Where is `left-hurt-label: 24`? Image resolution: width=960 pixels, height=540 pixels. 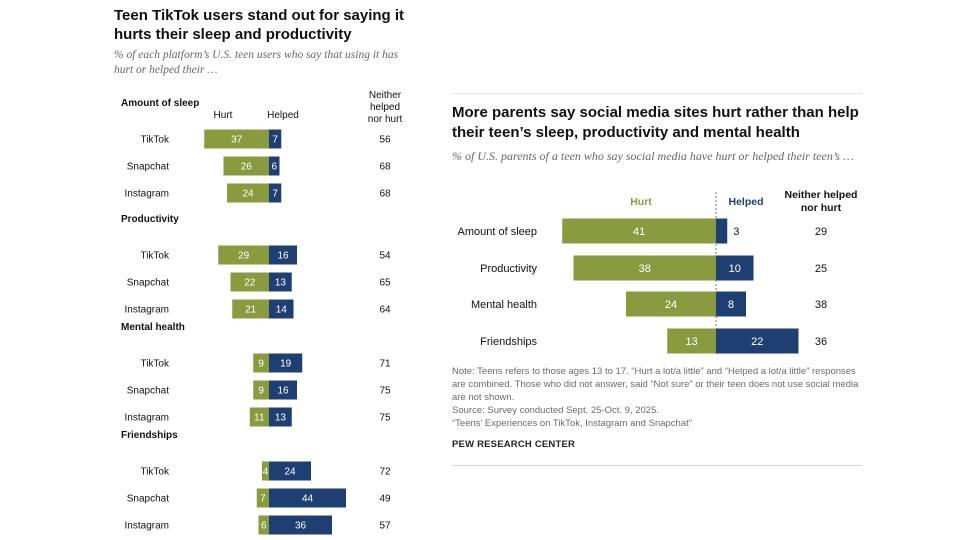 left-hurt-label: 24 is located at coordinates (248, 194).